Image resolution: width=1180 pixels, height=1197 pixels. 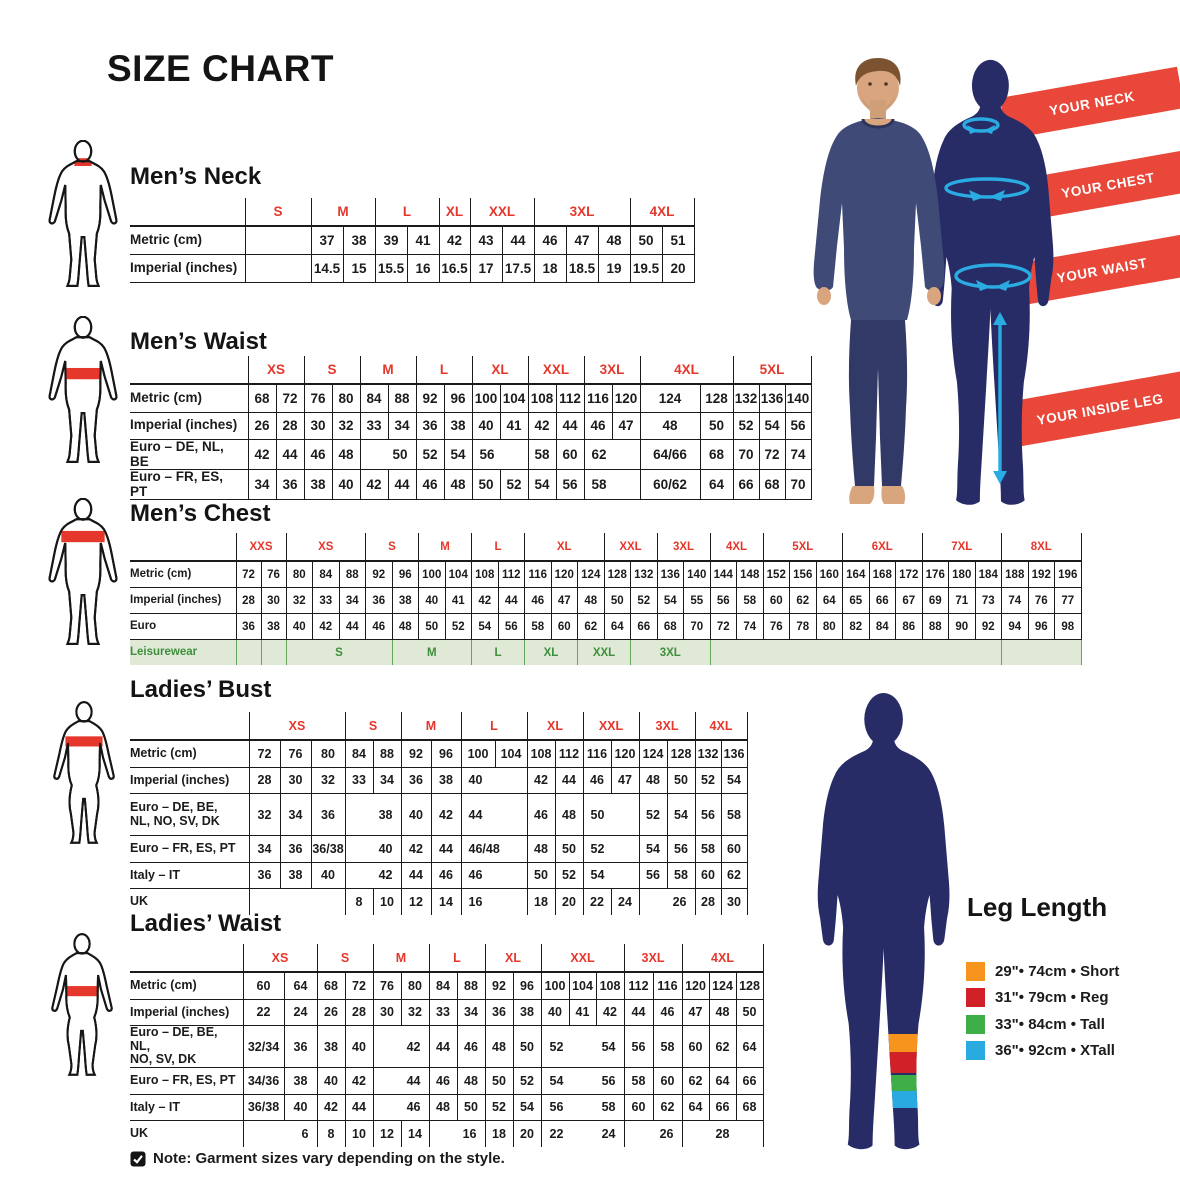 What do you see at coordinates (908, 600) in the screenshot?
I see `size-cell: 67` at bounding box center [908, 600].